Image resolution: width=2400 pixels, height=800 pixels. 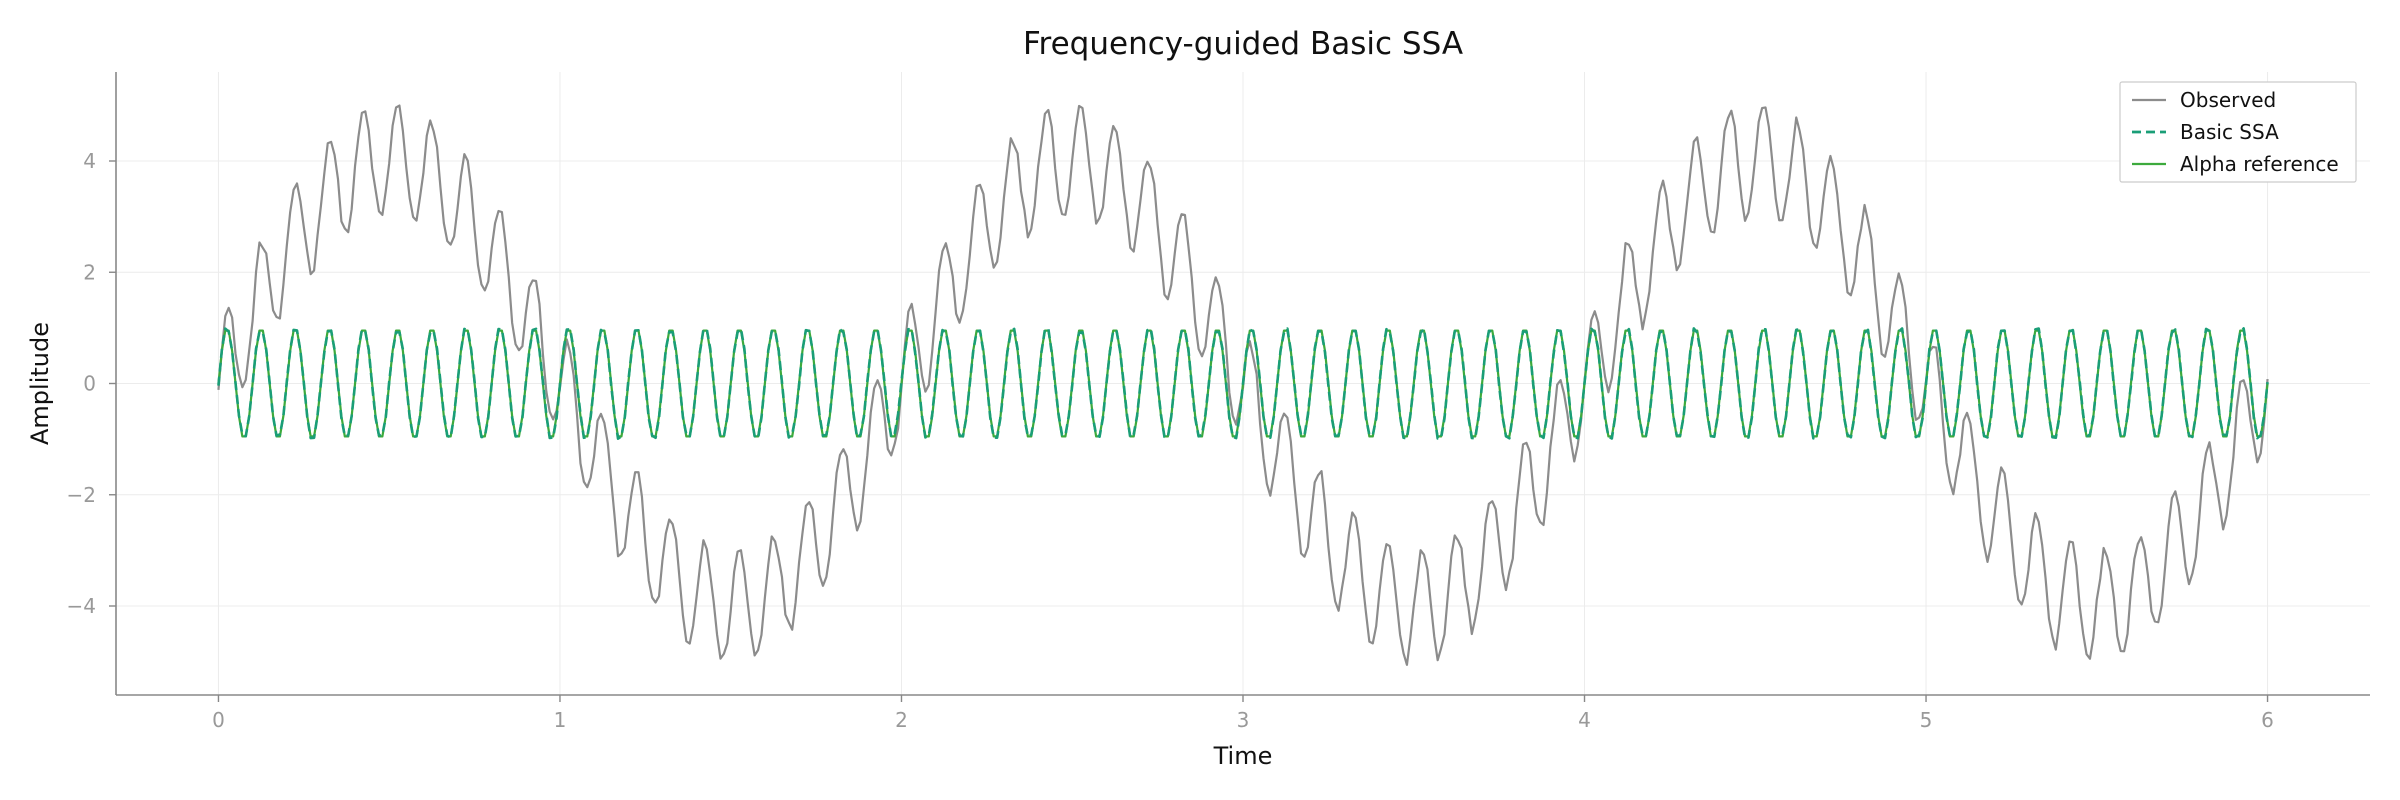 What do you see at coordinates (89, 272) in the screenshot?
I see `y-tick-label: 2` at bounding box center [89, 272].